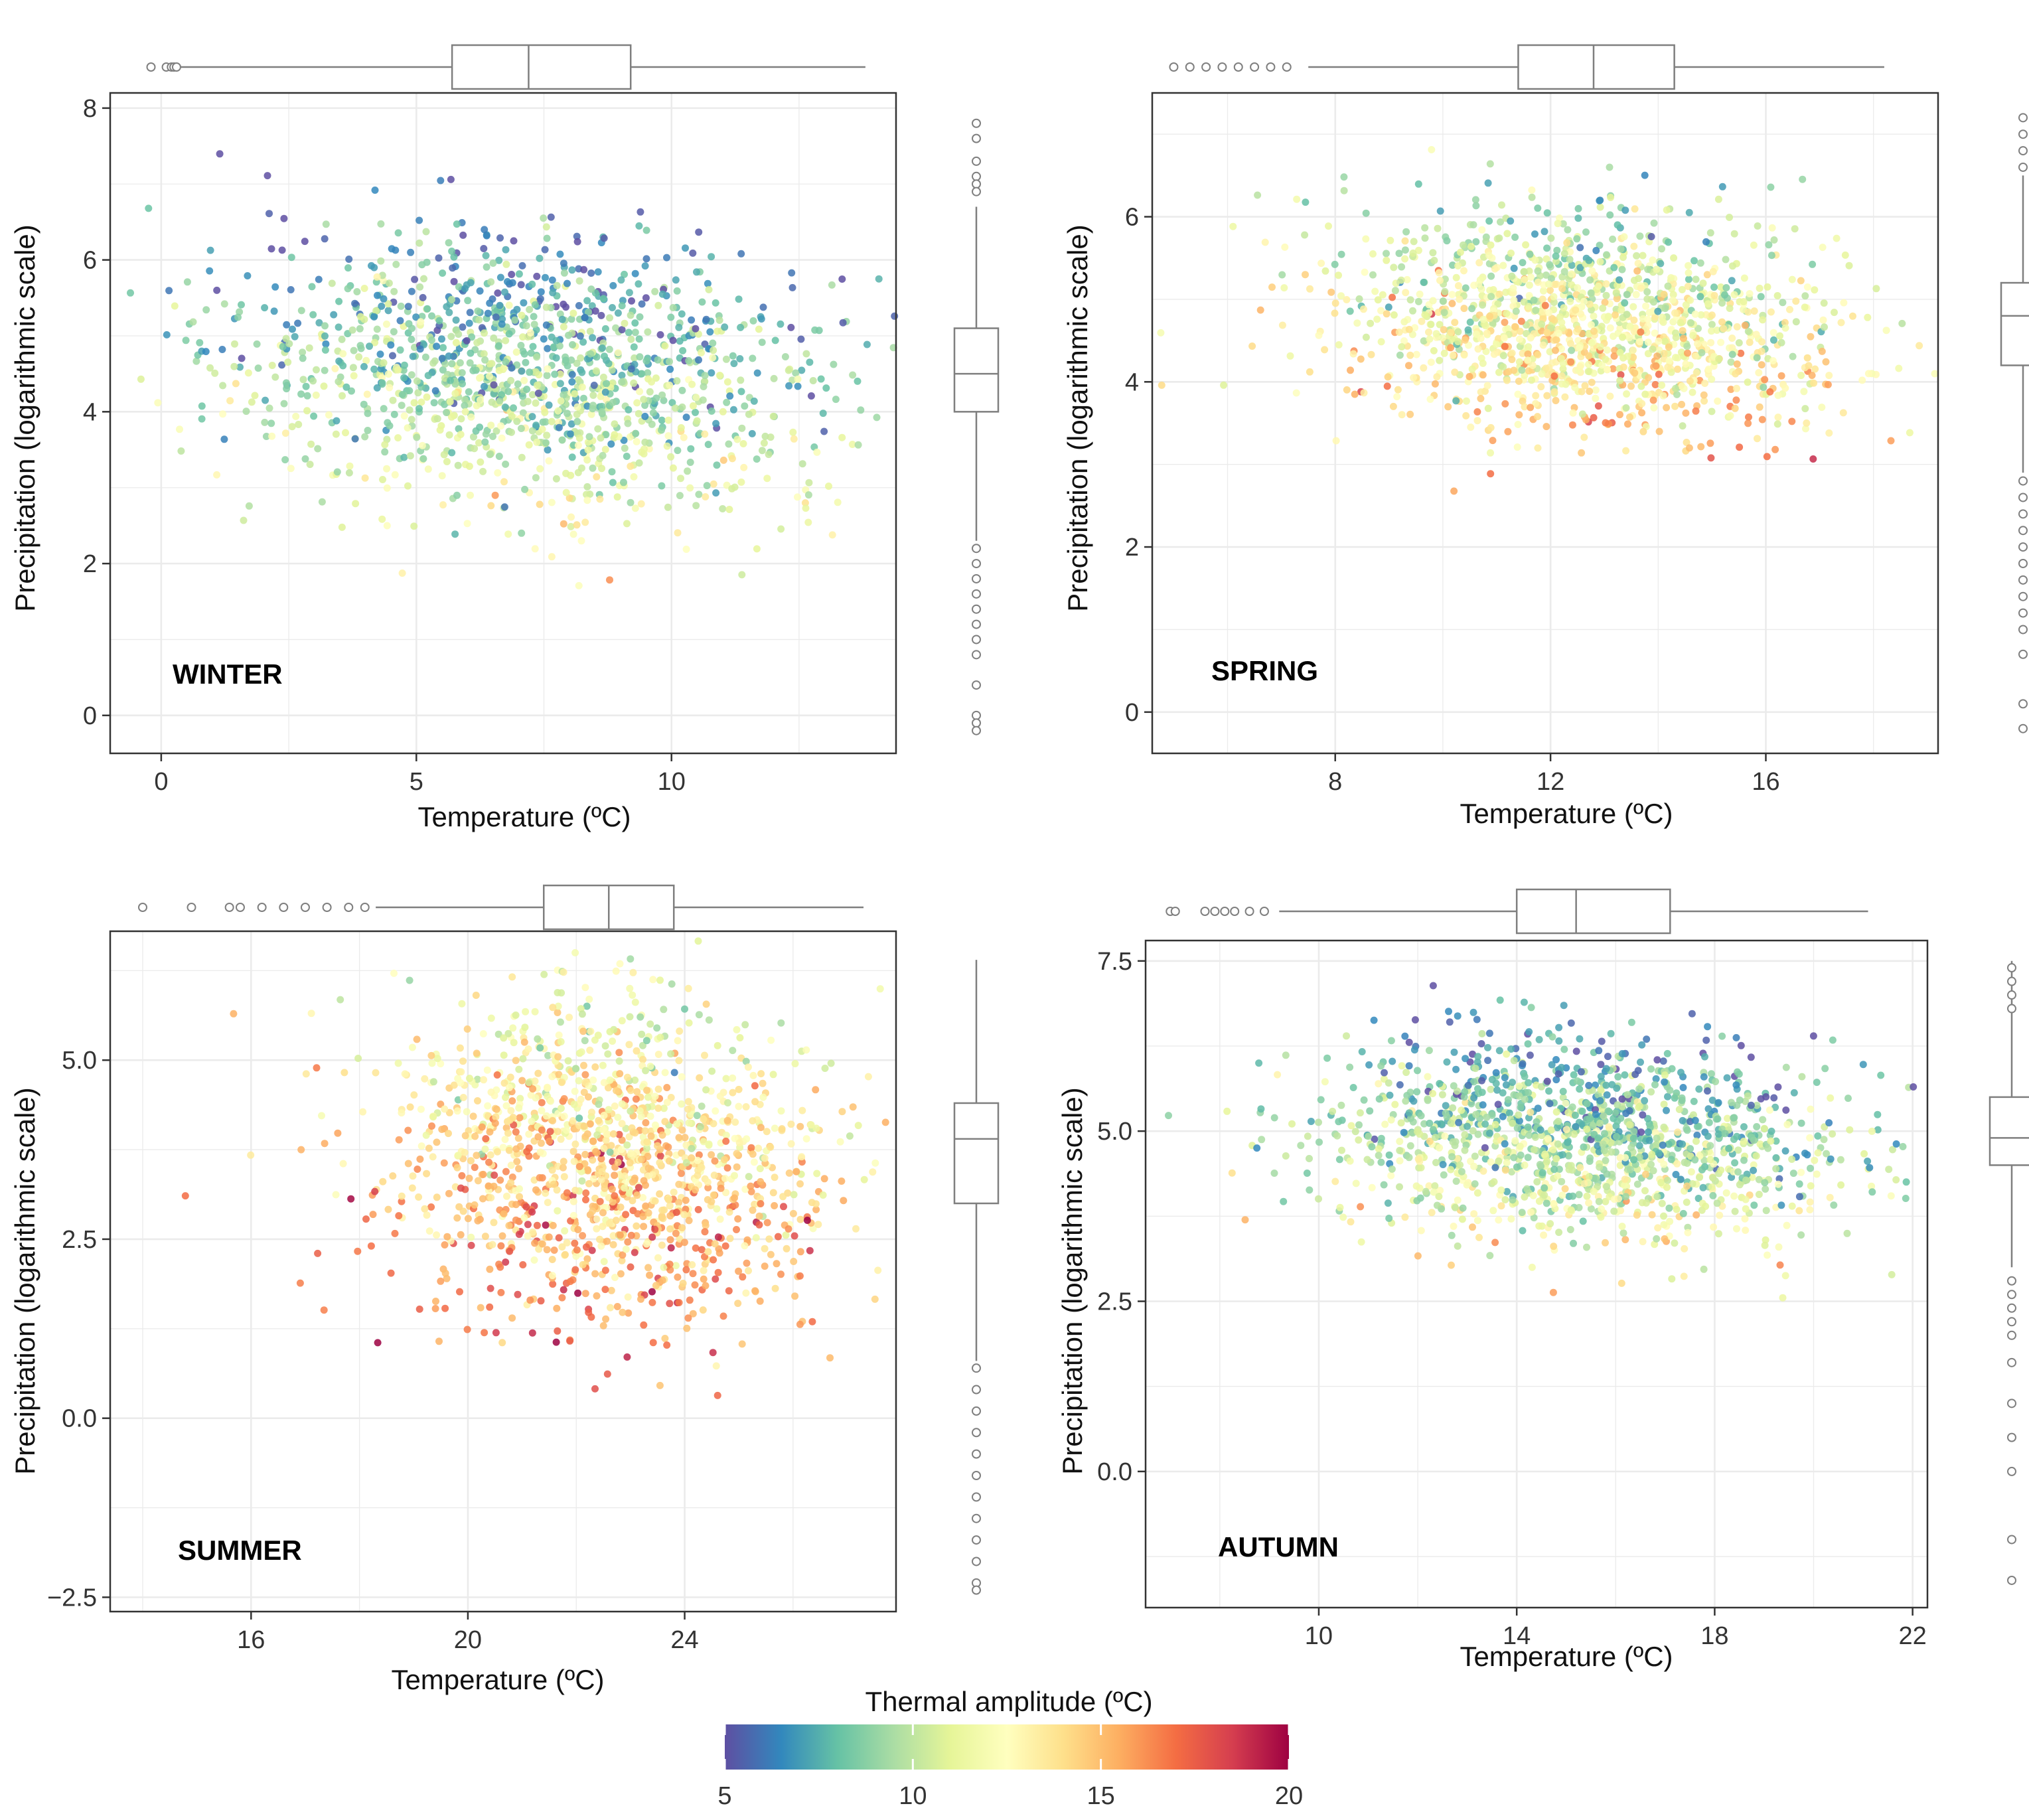 The width and height of the screenshot is (2029, 1820). I want to click on y-tick-label: −2.5, so click(72, 1598).